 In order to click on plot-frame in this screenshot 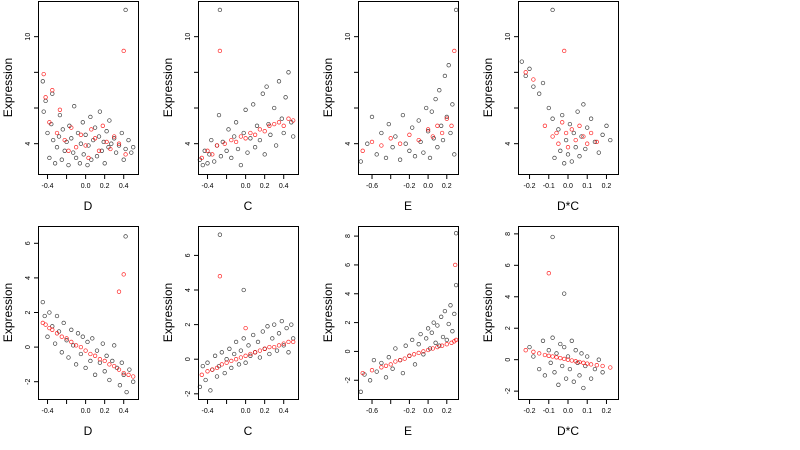, I will do `click(88, 88)`.